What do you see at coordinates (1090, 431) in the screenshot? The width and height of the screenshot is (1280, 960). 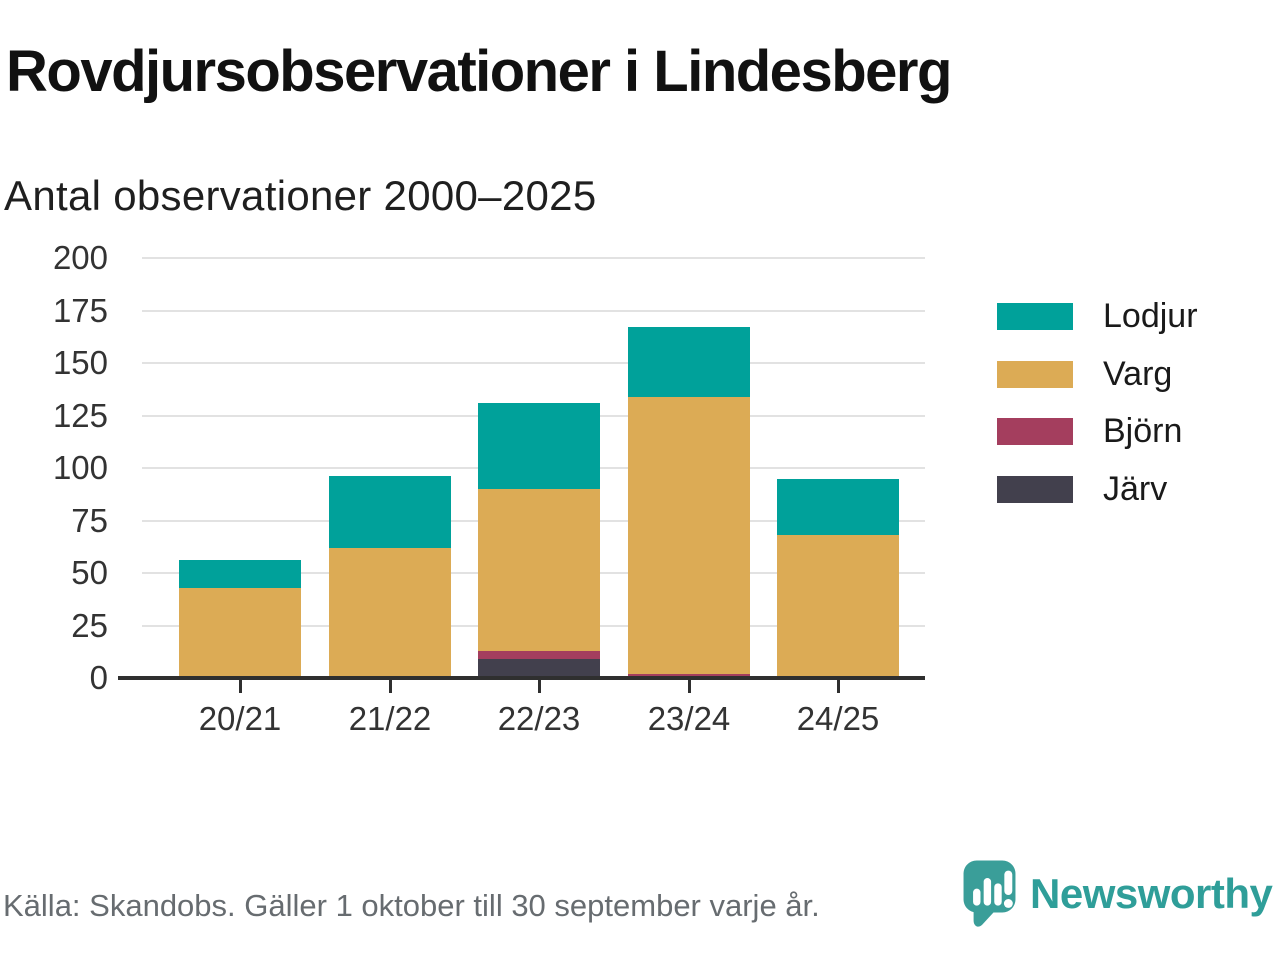 I see `legend-item-björn: Björn` at bounding box center [1090, 431].